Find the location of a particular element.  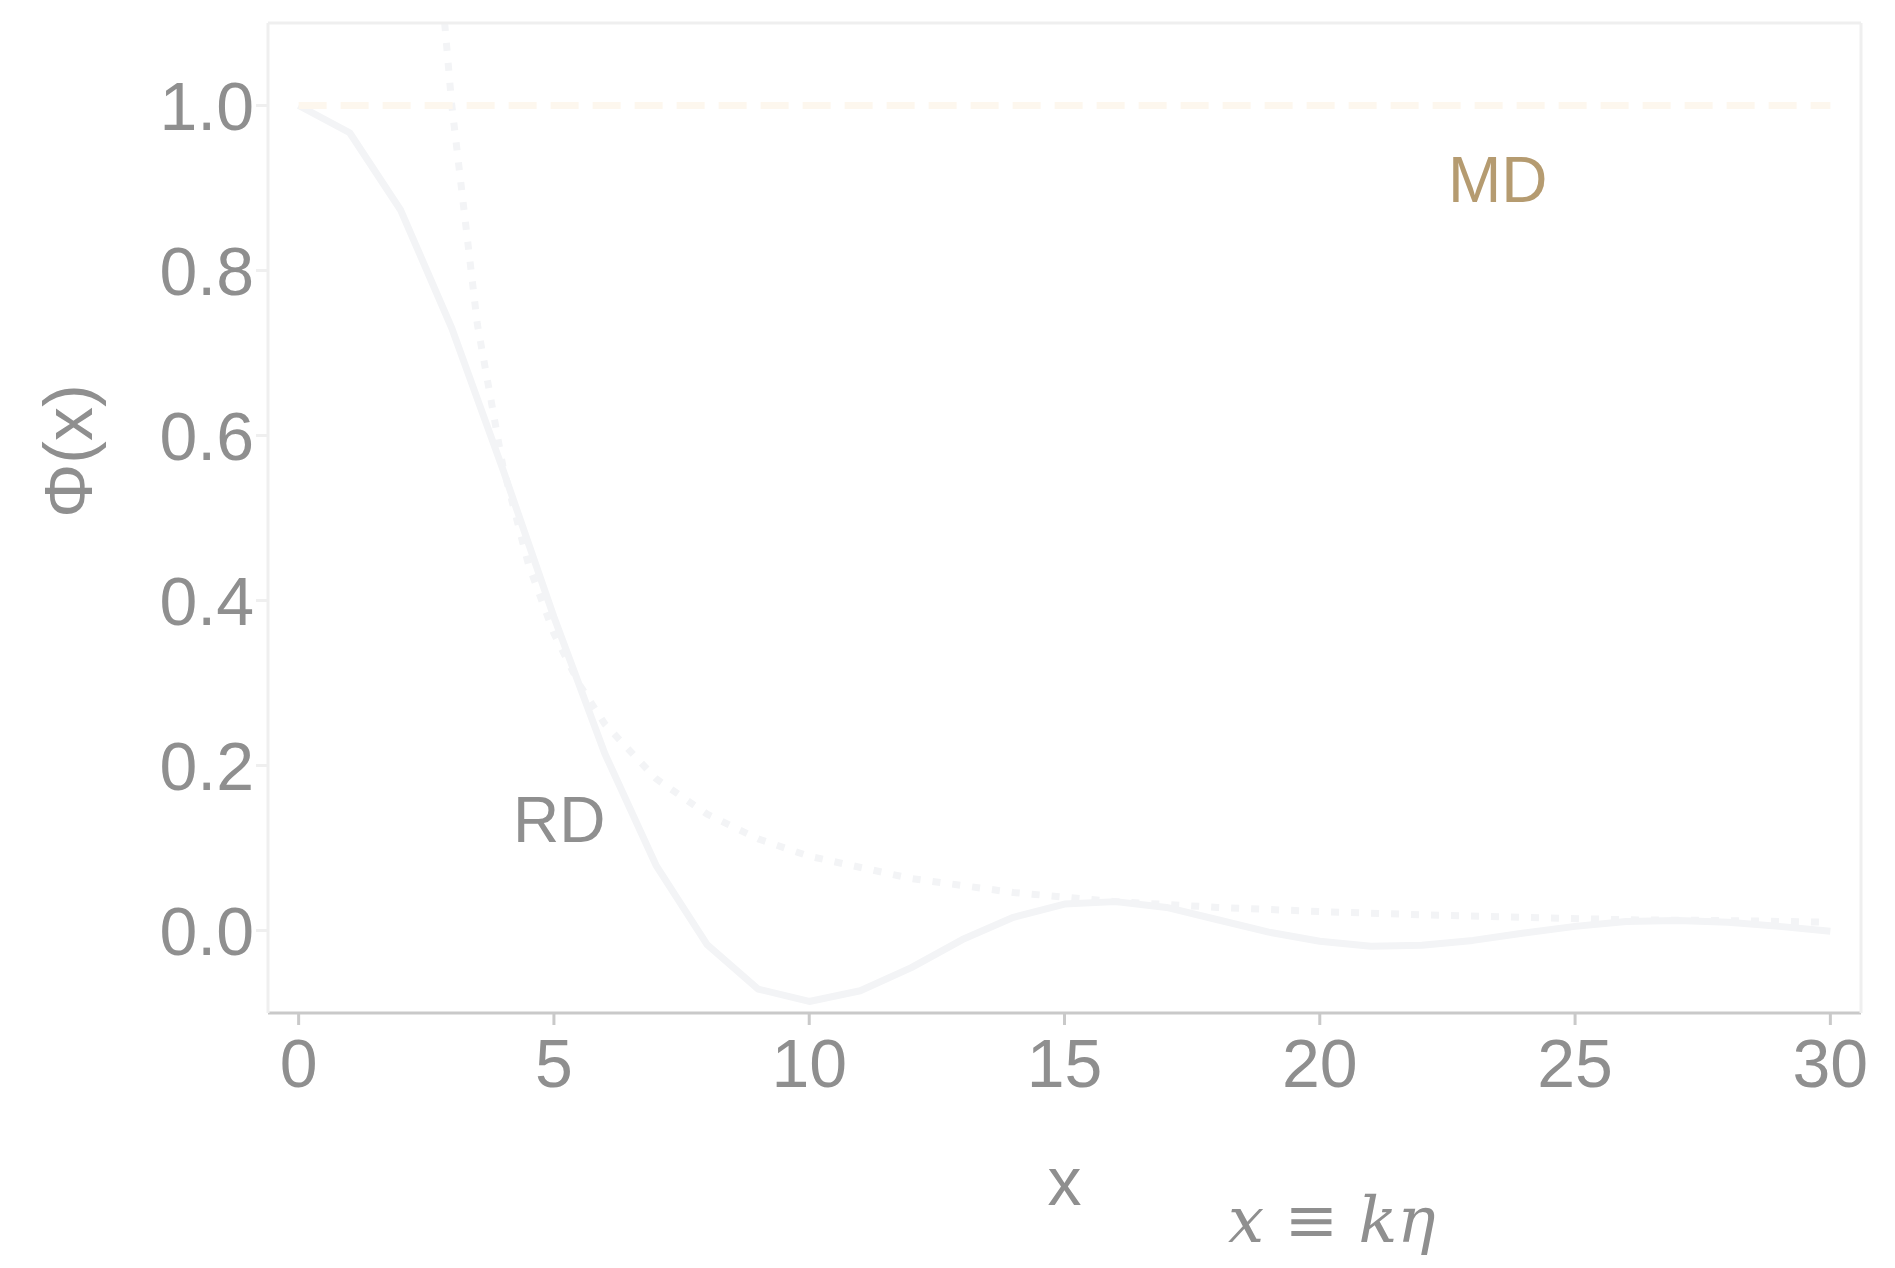

y-tick-label: 0.8 is located at coordinates (206, 270).